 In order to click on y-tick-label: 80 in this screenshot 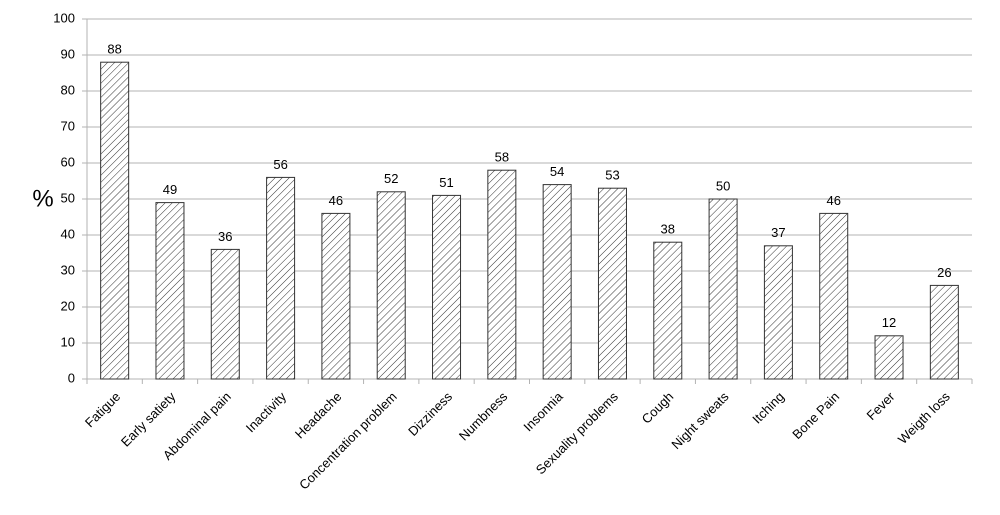, I will do `click(68, 89)`.